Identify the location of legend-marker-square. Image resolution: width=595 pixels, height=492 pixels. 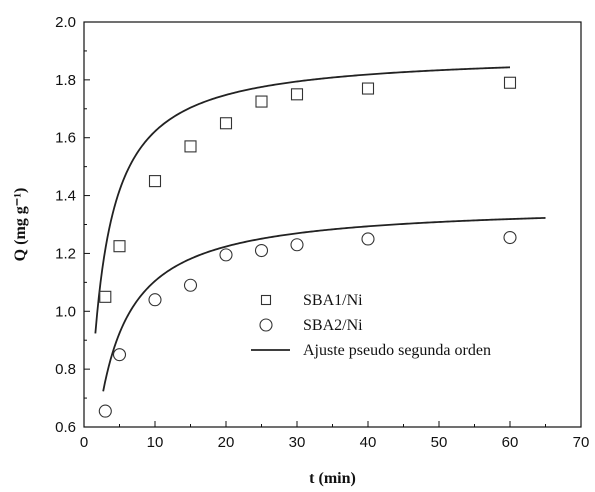
(266, 300).